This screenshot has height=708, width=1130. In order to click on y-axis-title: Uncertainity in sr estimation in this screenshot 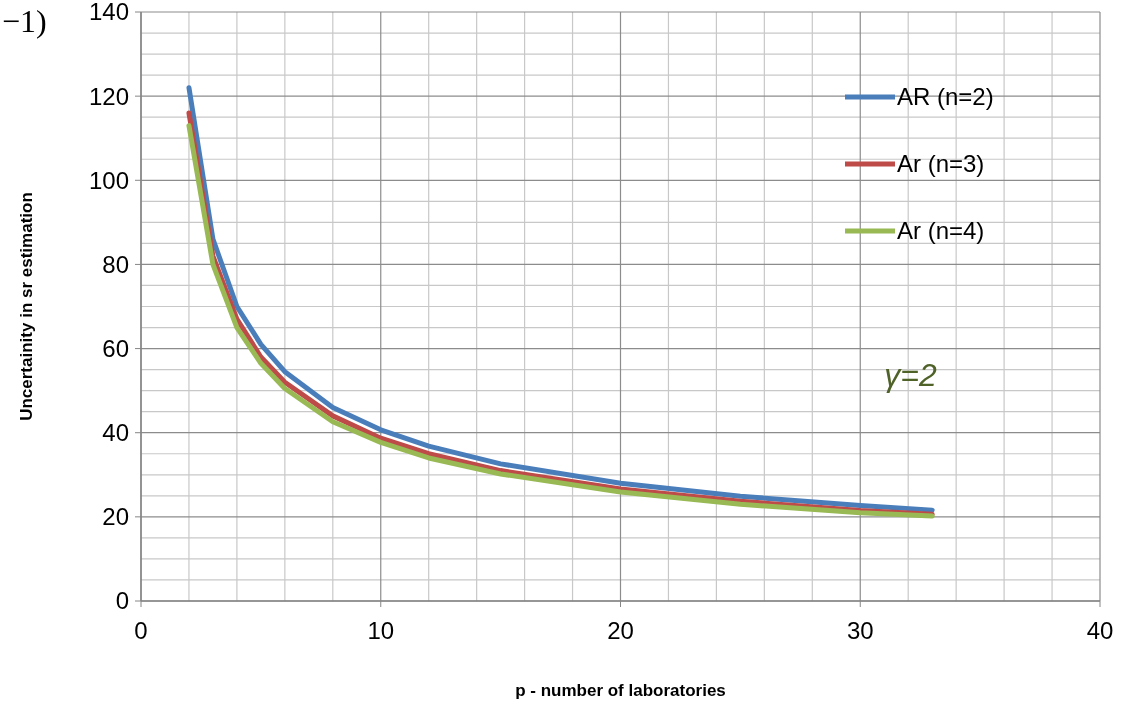, I will do `click(26, 306)`.